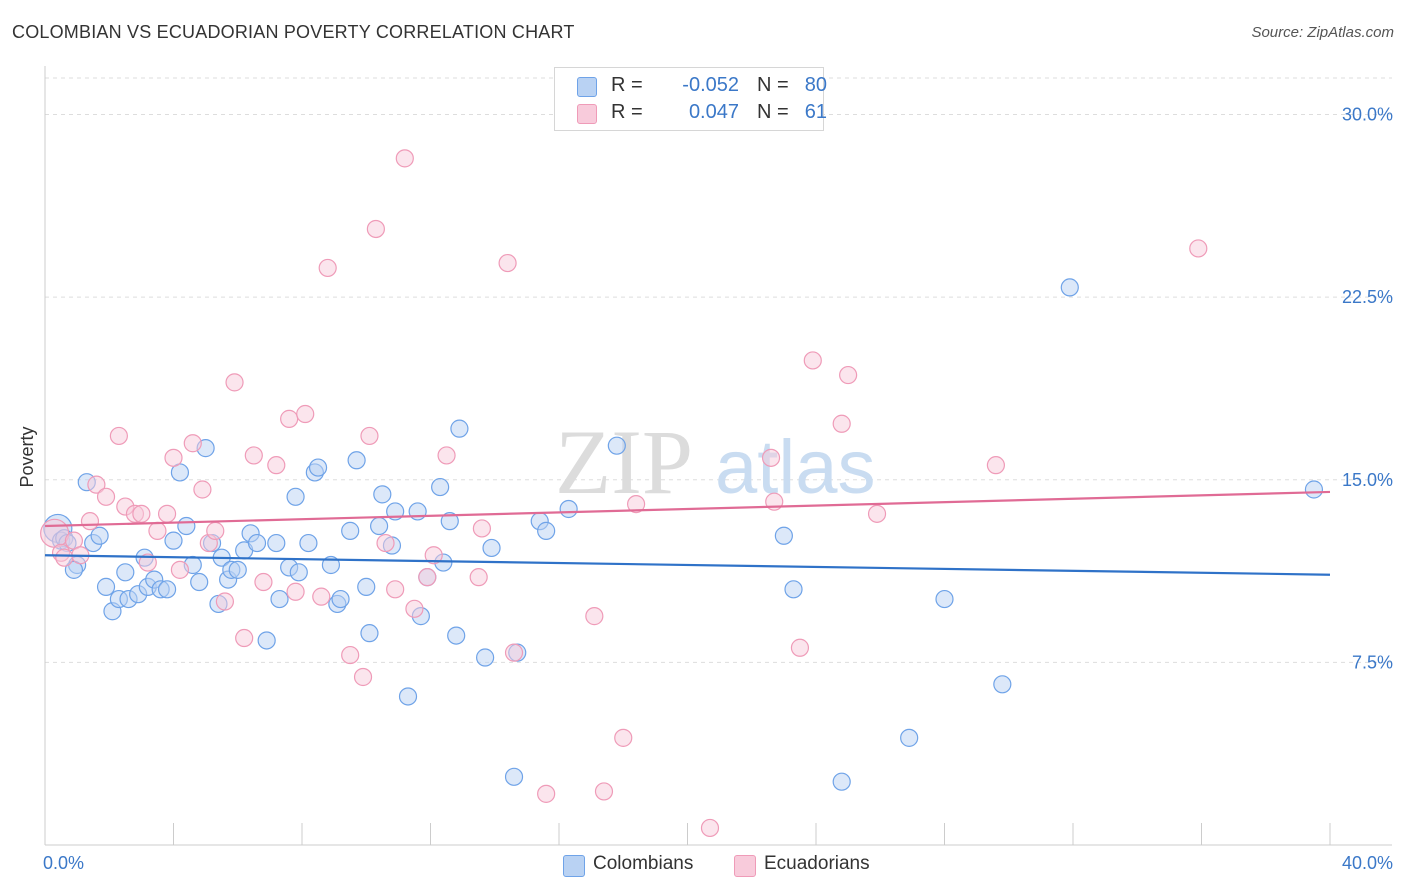  I want to click on trend-lines, so click(687, 533).